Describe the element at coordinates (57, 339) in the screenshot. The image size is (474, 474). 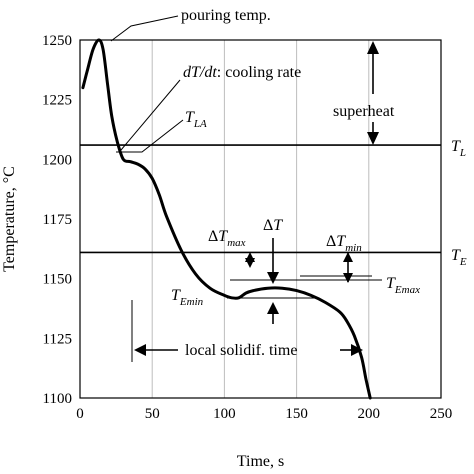
I see `y-tick-label: 1125` at that location.